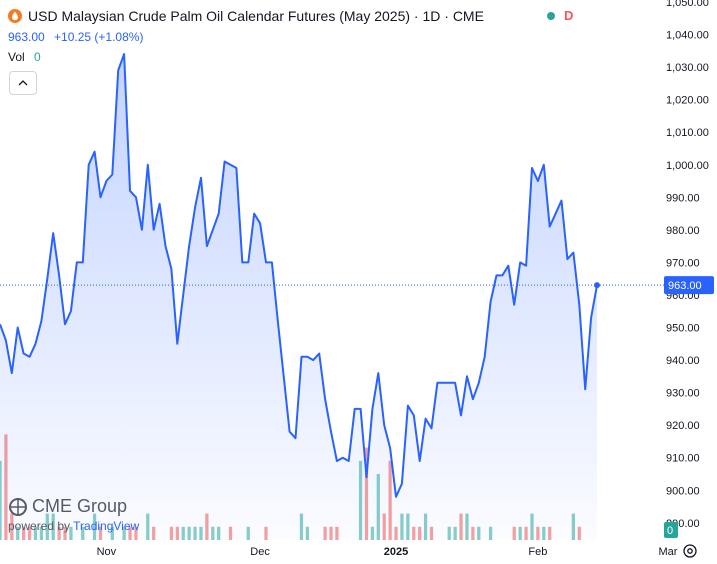 The height and width of the screenshot is (564, 717). Describe the element at coordinates (683, 231) in the screenshot. I see `y-tick-label: 980.00` at that location.